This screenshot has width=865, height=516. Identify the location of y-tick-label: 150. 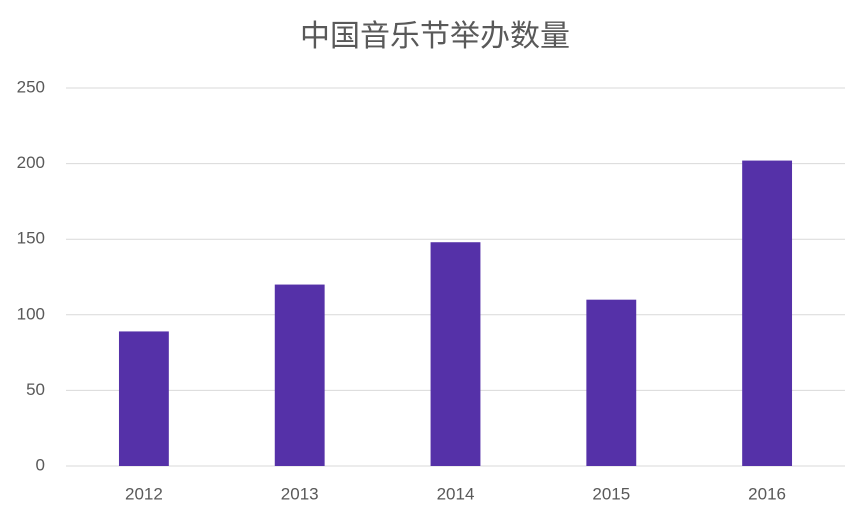
(31, 238).